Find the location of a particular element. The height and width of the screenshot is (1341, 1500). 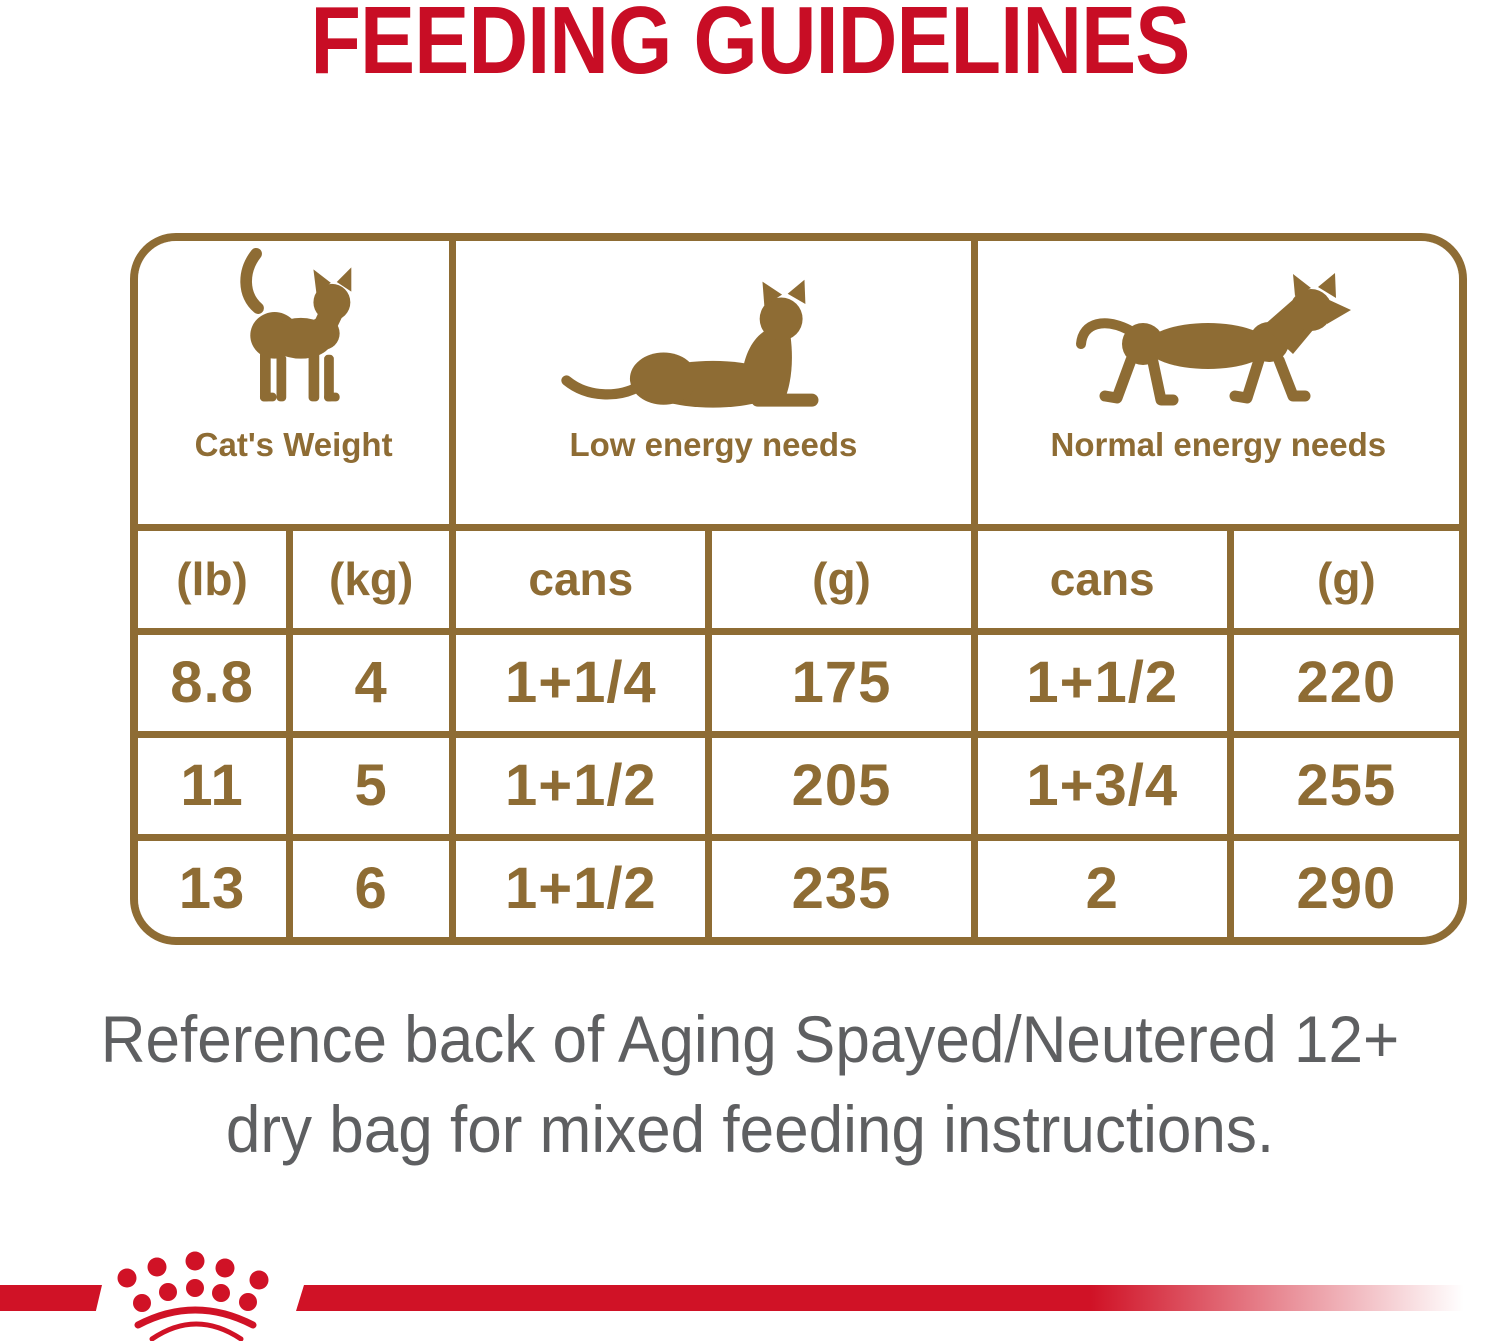

walking-cat-icon is located at coordinates (1214, 339).